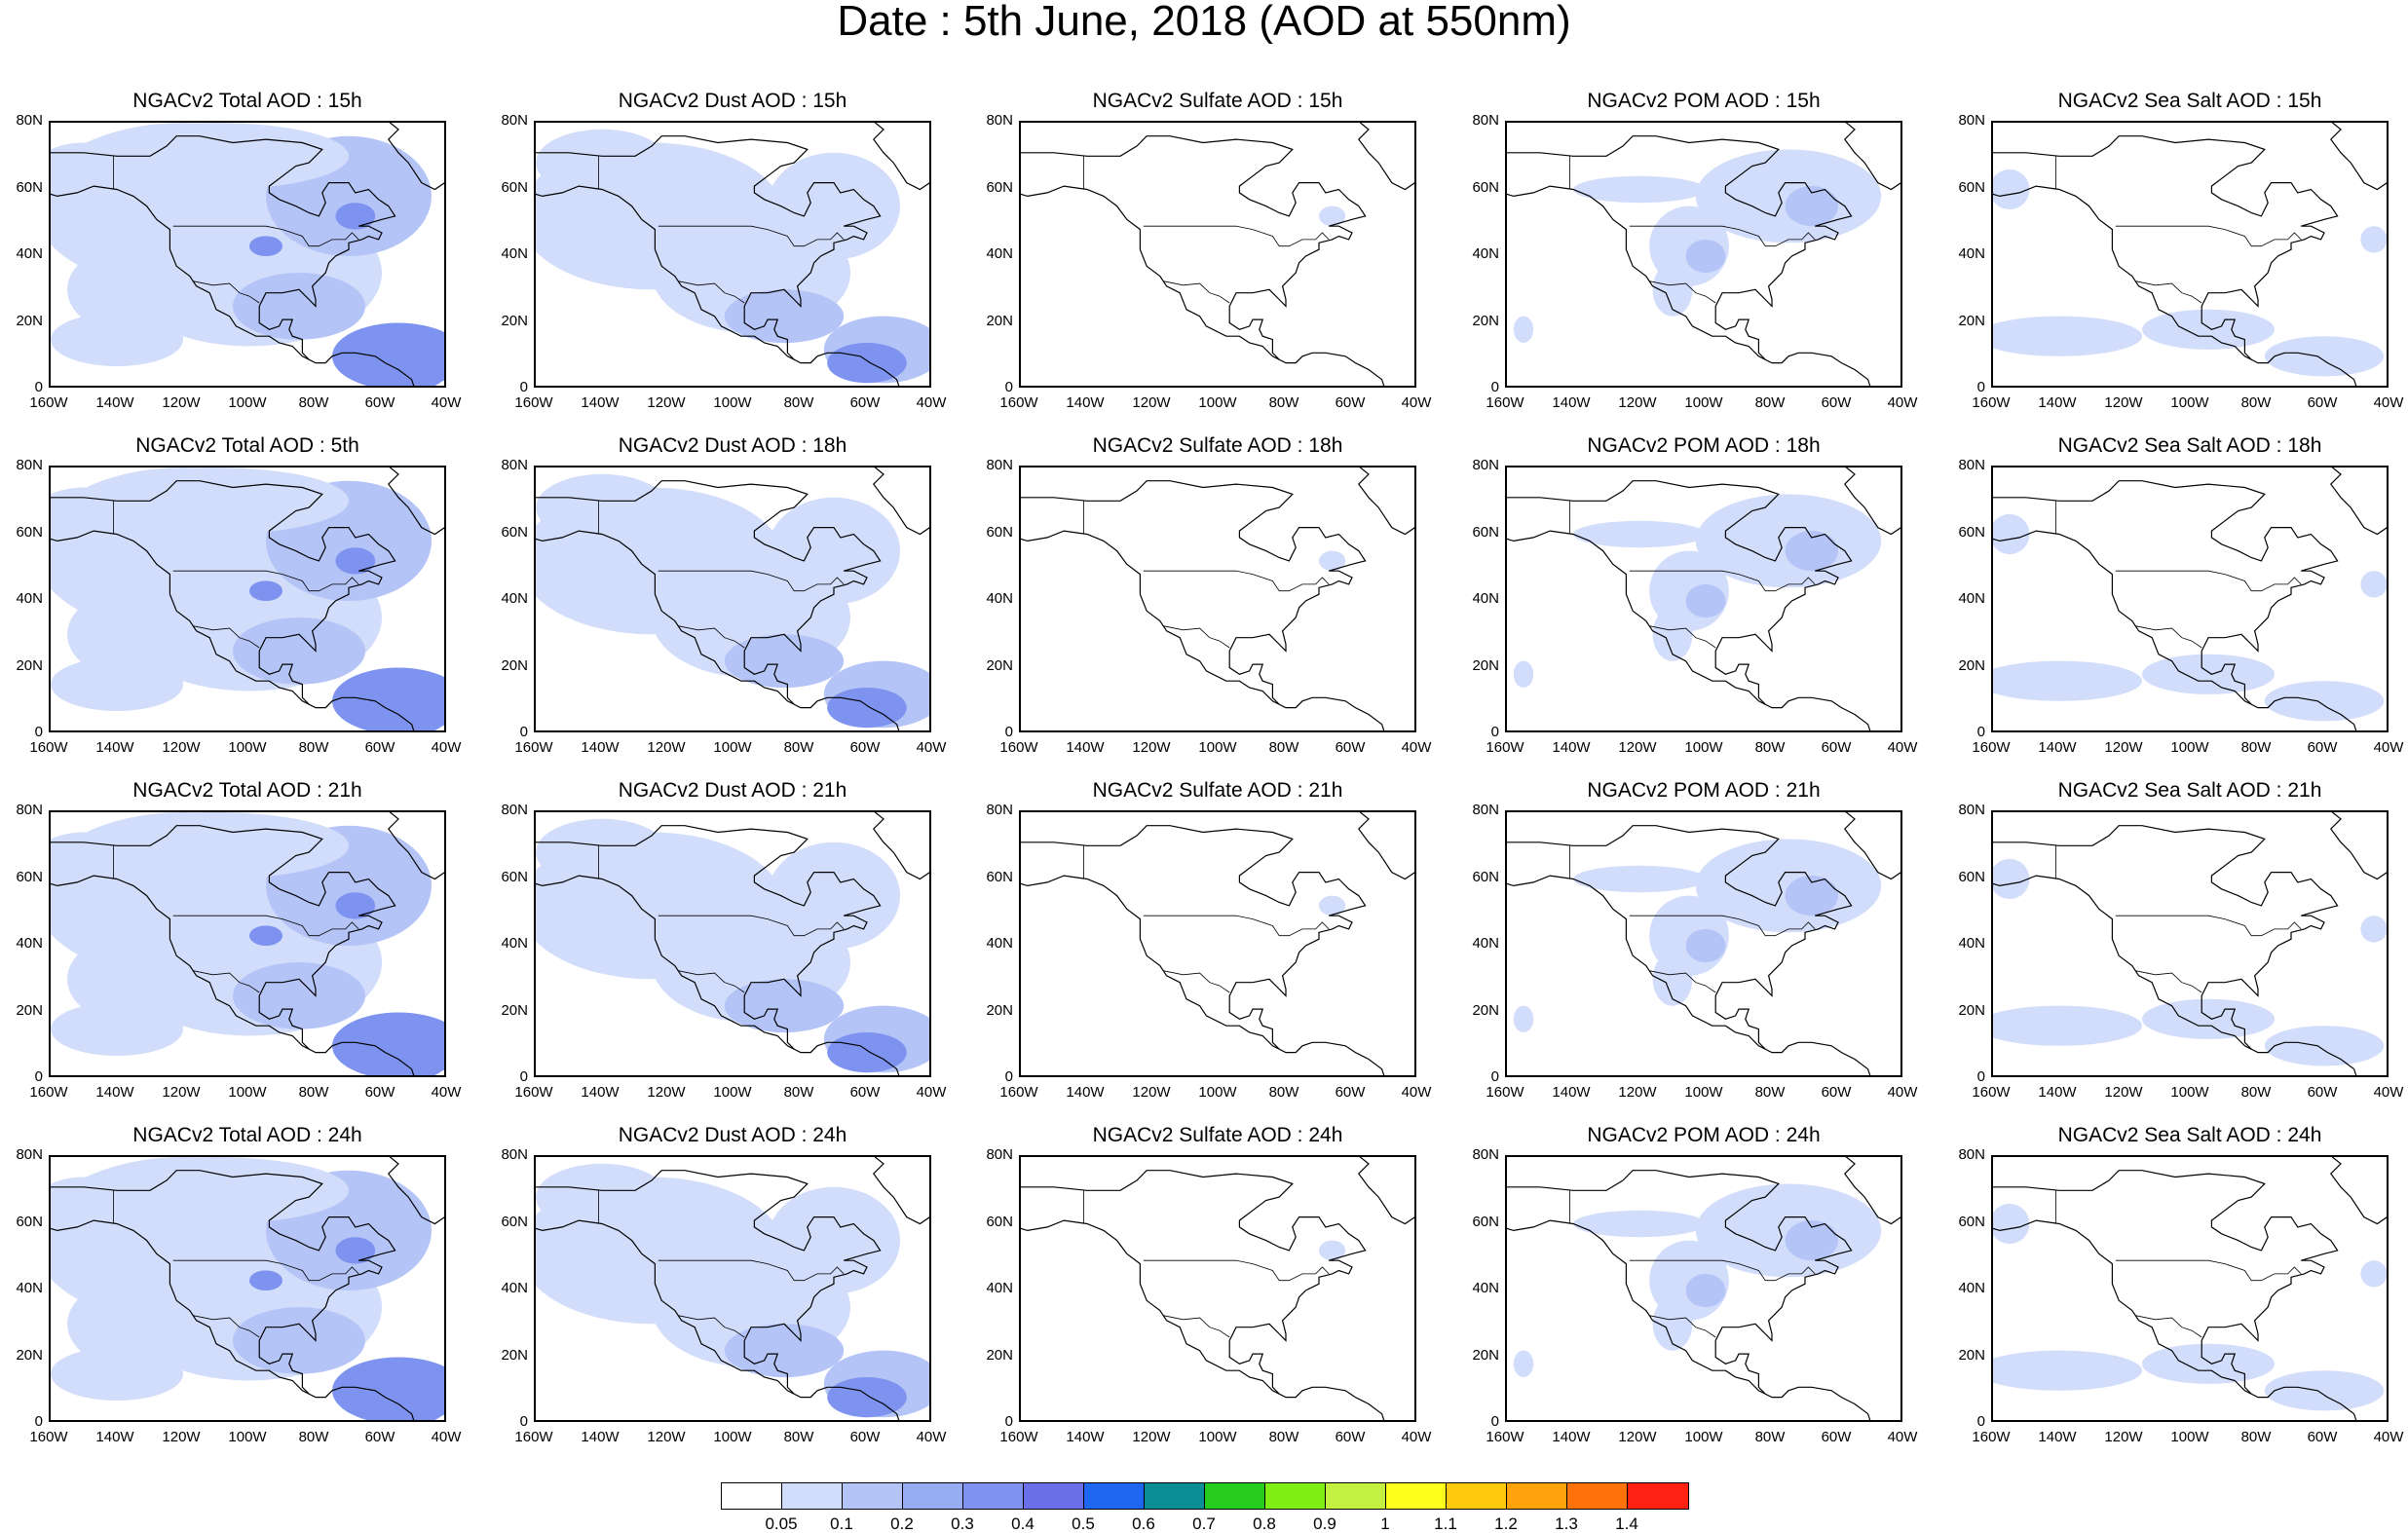 This screenshot has width=2408, height=1533. What do you see at coordinates (1217, 446) in the screenshot?
I see `panel-title-sulfate-row2: NGACv2 Sulfate AOD : 18h` at bounding box center [1217, 446].